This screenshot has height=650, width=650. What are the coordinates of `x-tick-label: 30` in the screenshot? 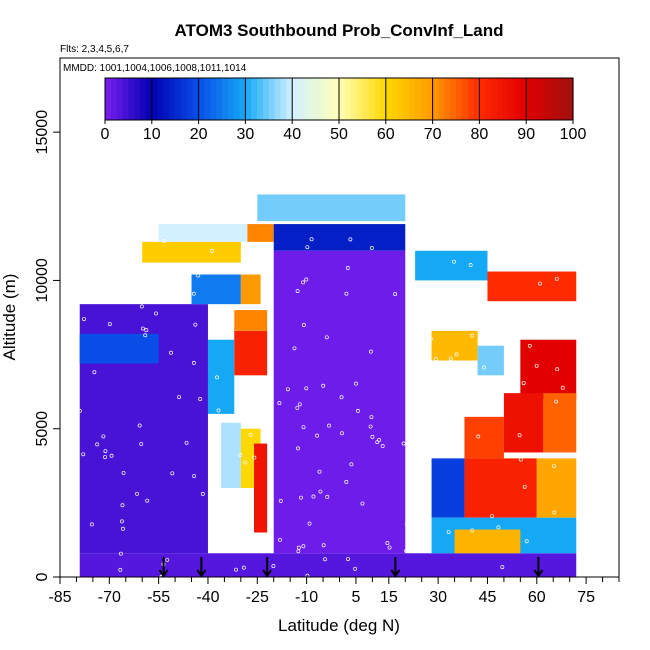 It's located at (438, 597).